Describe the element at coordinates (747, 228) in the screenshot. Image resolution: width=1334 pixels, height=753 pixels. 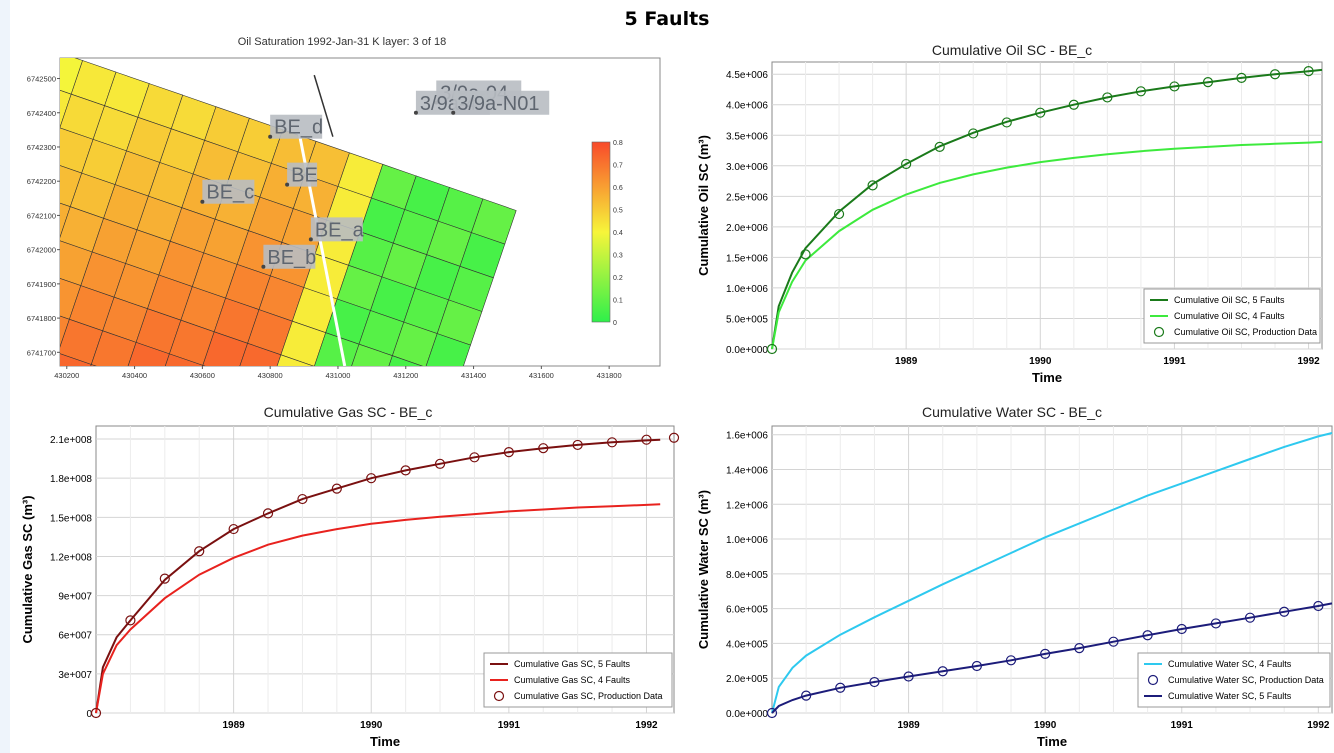
I see `y-tick-label: 2.0e+006` at that location.